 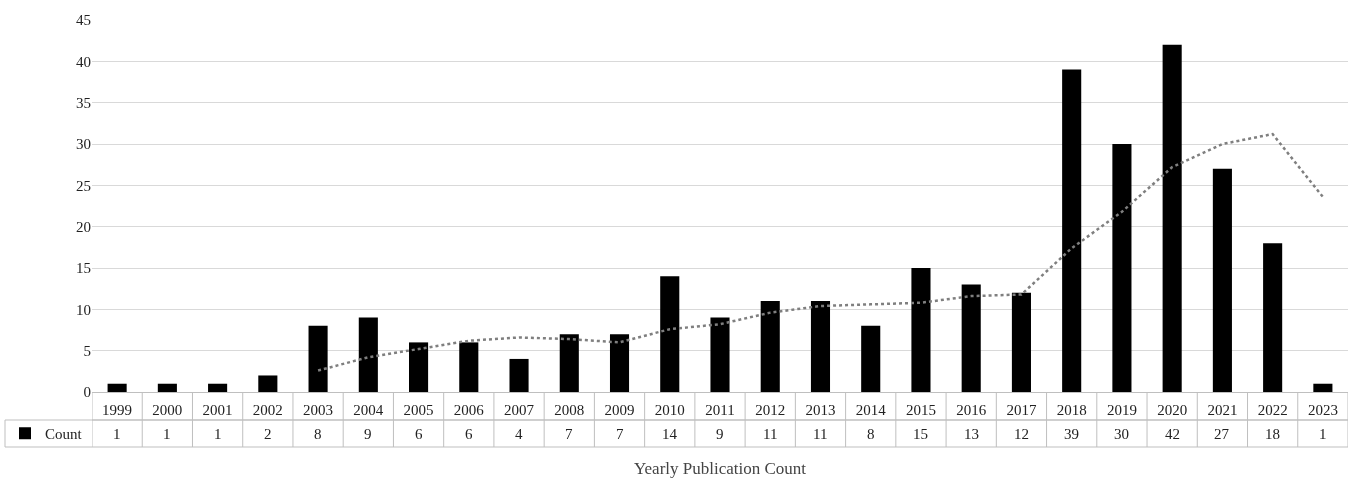 I want to click on data-label: 42, so click(x=1172, y=434).